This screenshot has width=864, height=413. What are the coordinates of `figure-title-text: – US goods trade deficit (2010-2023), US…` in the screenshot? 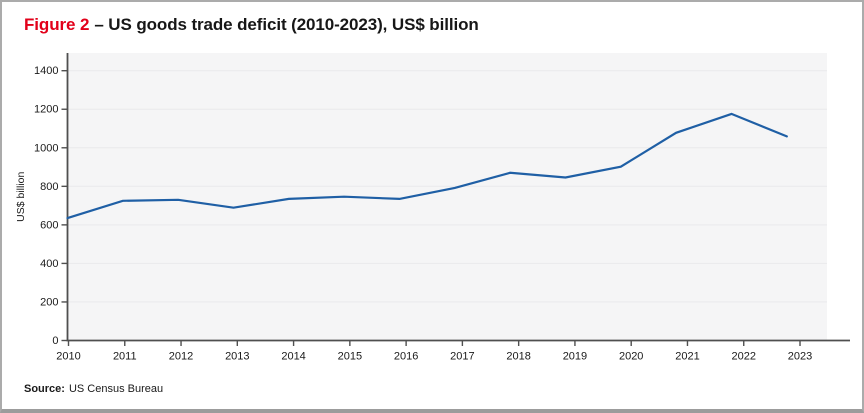 It's located at (286, 24).